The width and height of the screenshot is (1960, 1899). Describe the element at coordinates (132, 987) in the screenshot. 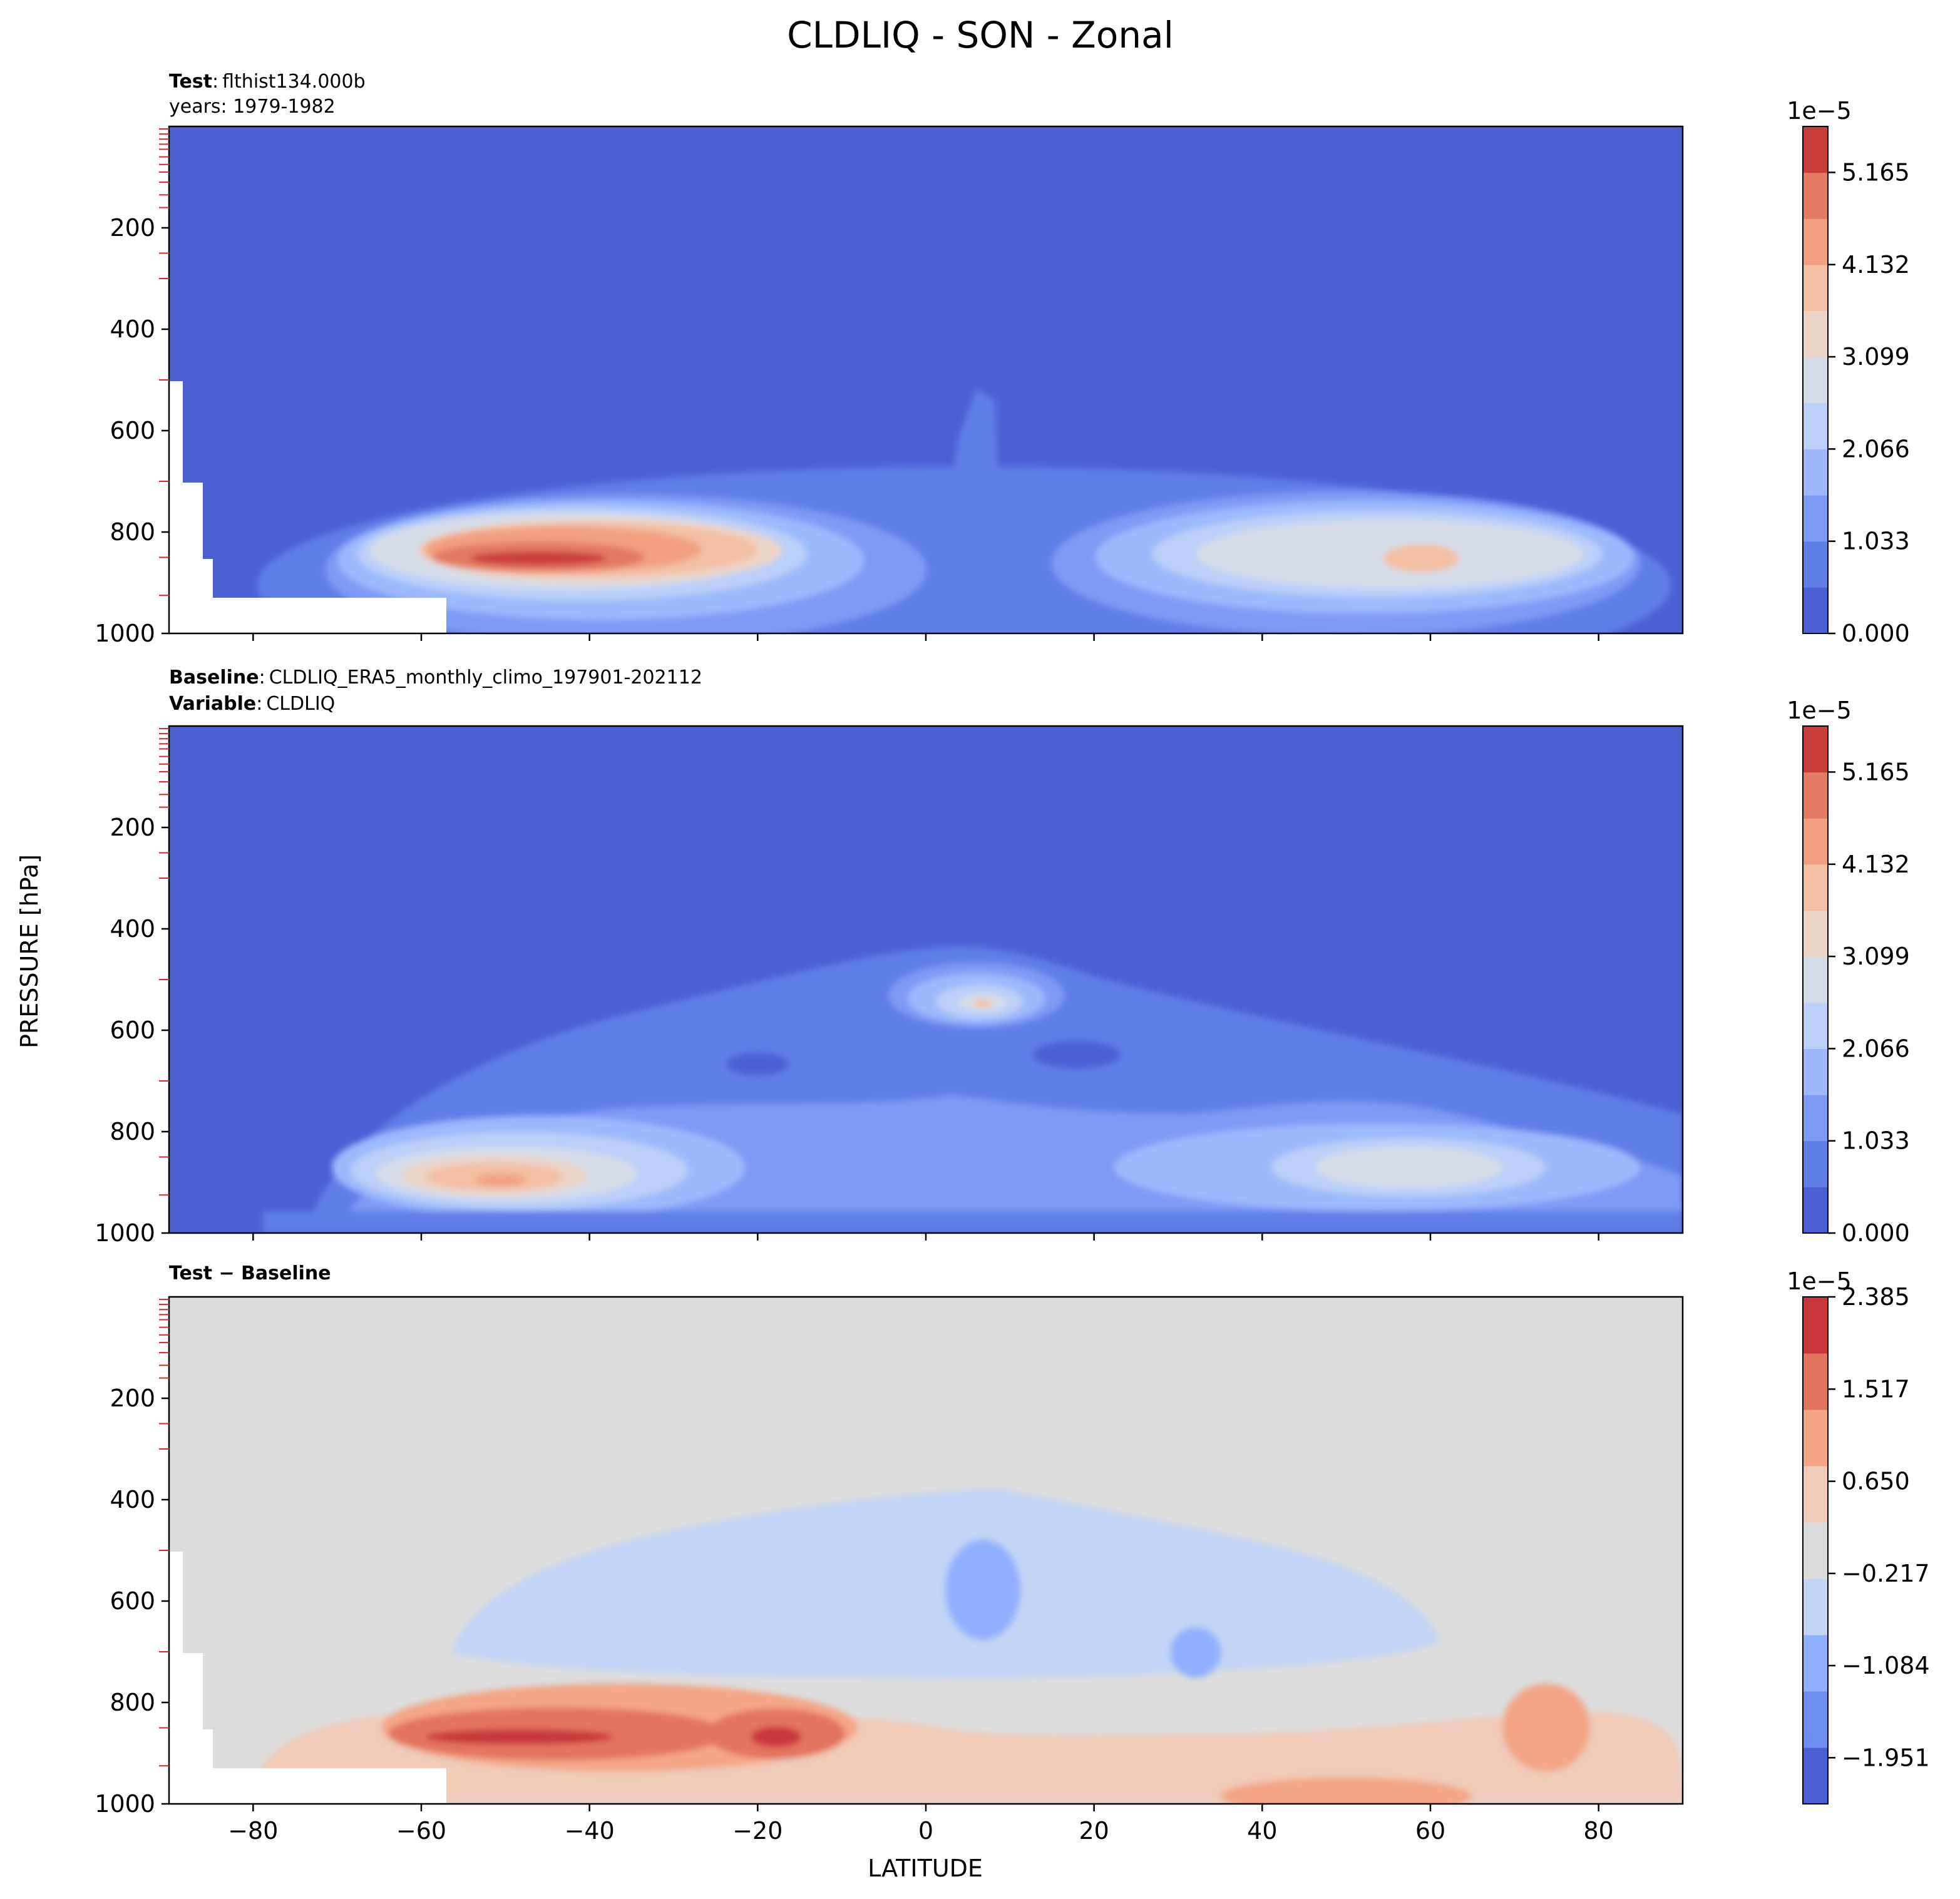

I see `panel-baseline-y-ticks: 200 400 600 800 1000` at that location.